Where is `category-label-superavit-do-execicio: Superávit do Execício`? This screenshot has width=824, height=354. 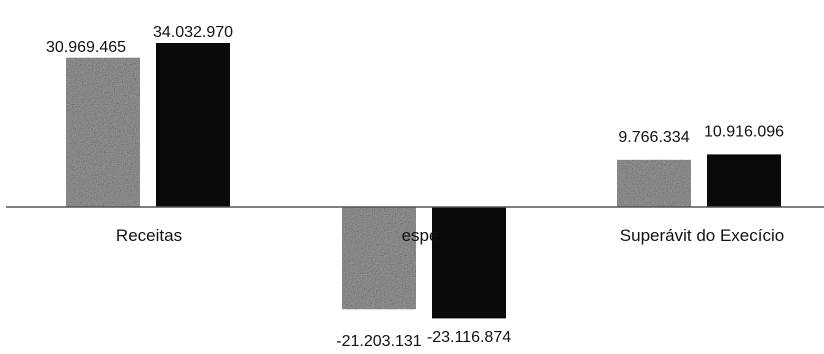
category-label-superavit-do-execicio: Superávit do Execício is located at coordinates (702, 235).